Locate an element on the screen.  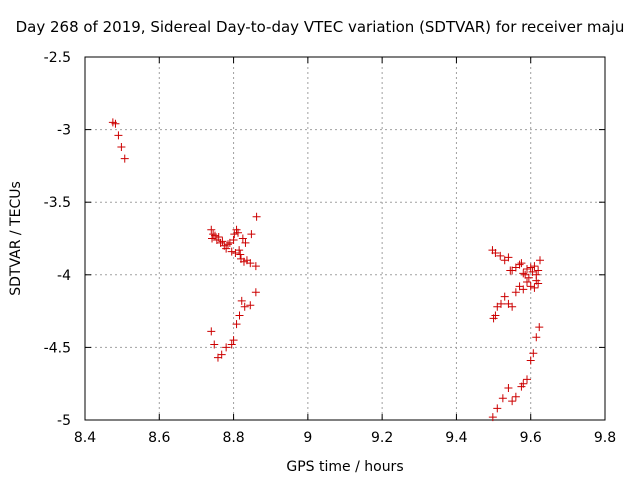
y-tick-label: -5 is located at coordinates (64, 421).